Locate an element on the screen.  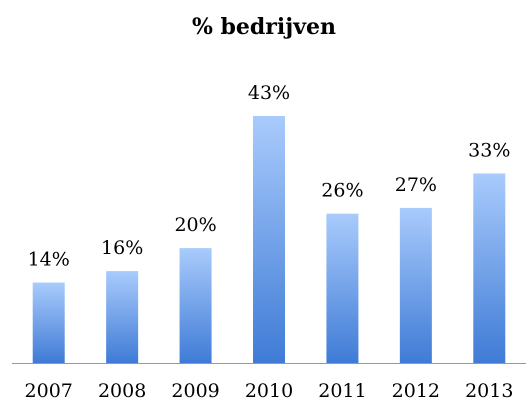
data-label: 33% is located at coordinates (489, 150).